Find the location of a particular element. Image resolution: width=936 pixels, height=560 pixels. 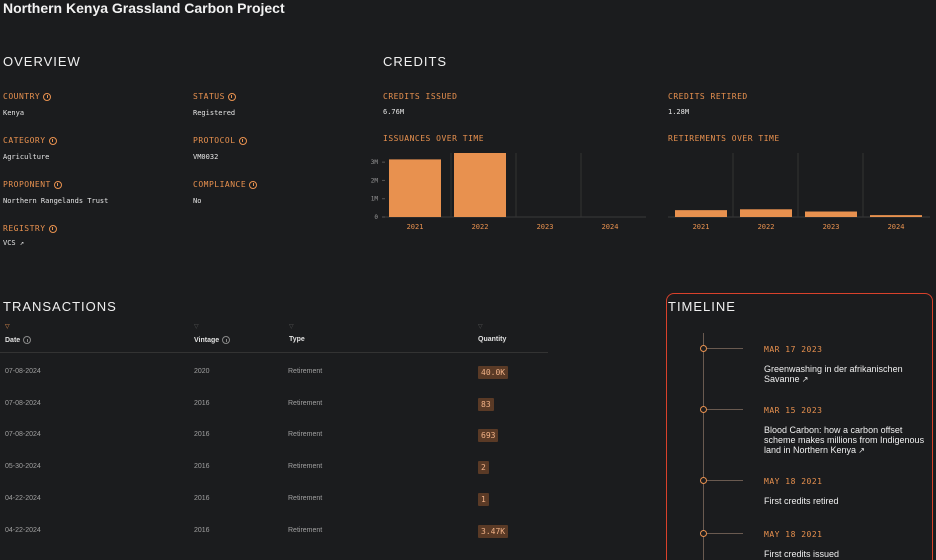

column-date: Date is located at coordinates (18, 340).